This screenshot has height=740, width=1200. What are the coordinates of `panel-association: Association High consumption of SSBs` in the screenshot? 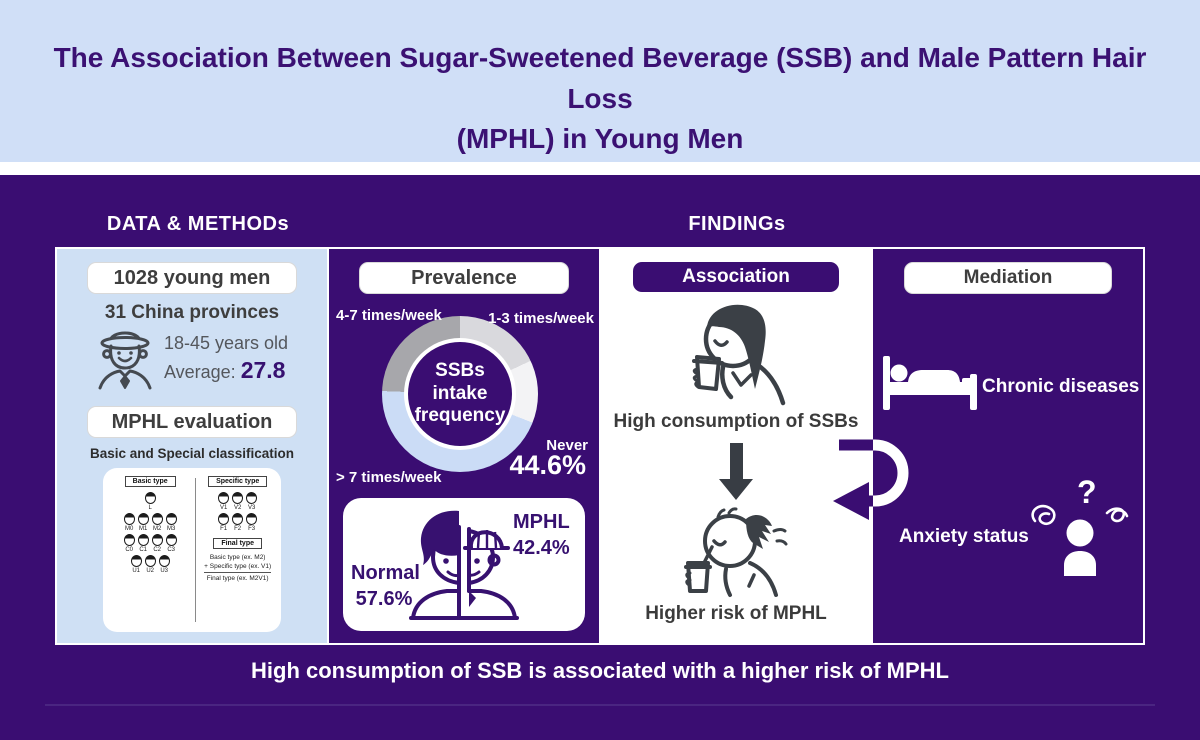 It's located at (736, 446).